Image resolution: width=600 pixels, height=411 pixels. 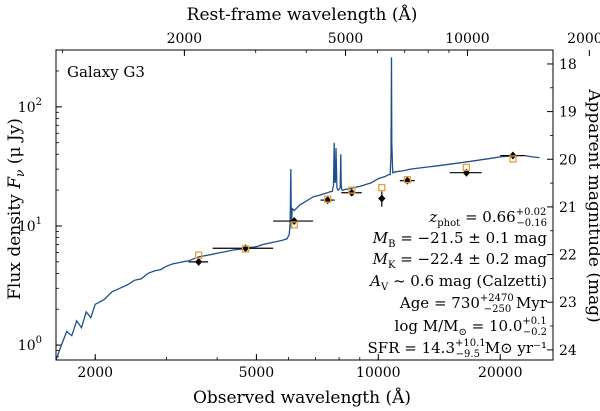 What do you see at coordinates (467, 39) in the screenshot?
I see `top-tick-label: 10000` at bounding box center [467, 39].